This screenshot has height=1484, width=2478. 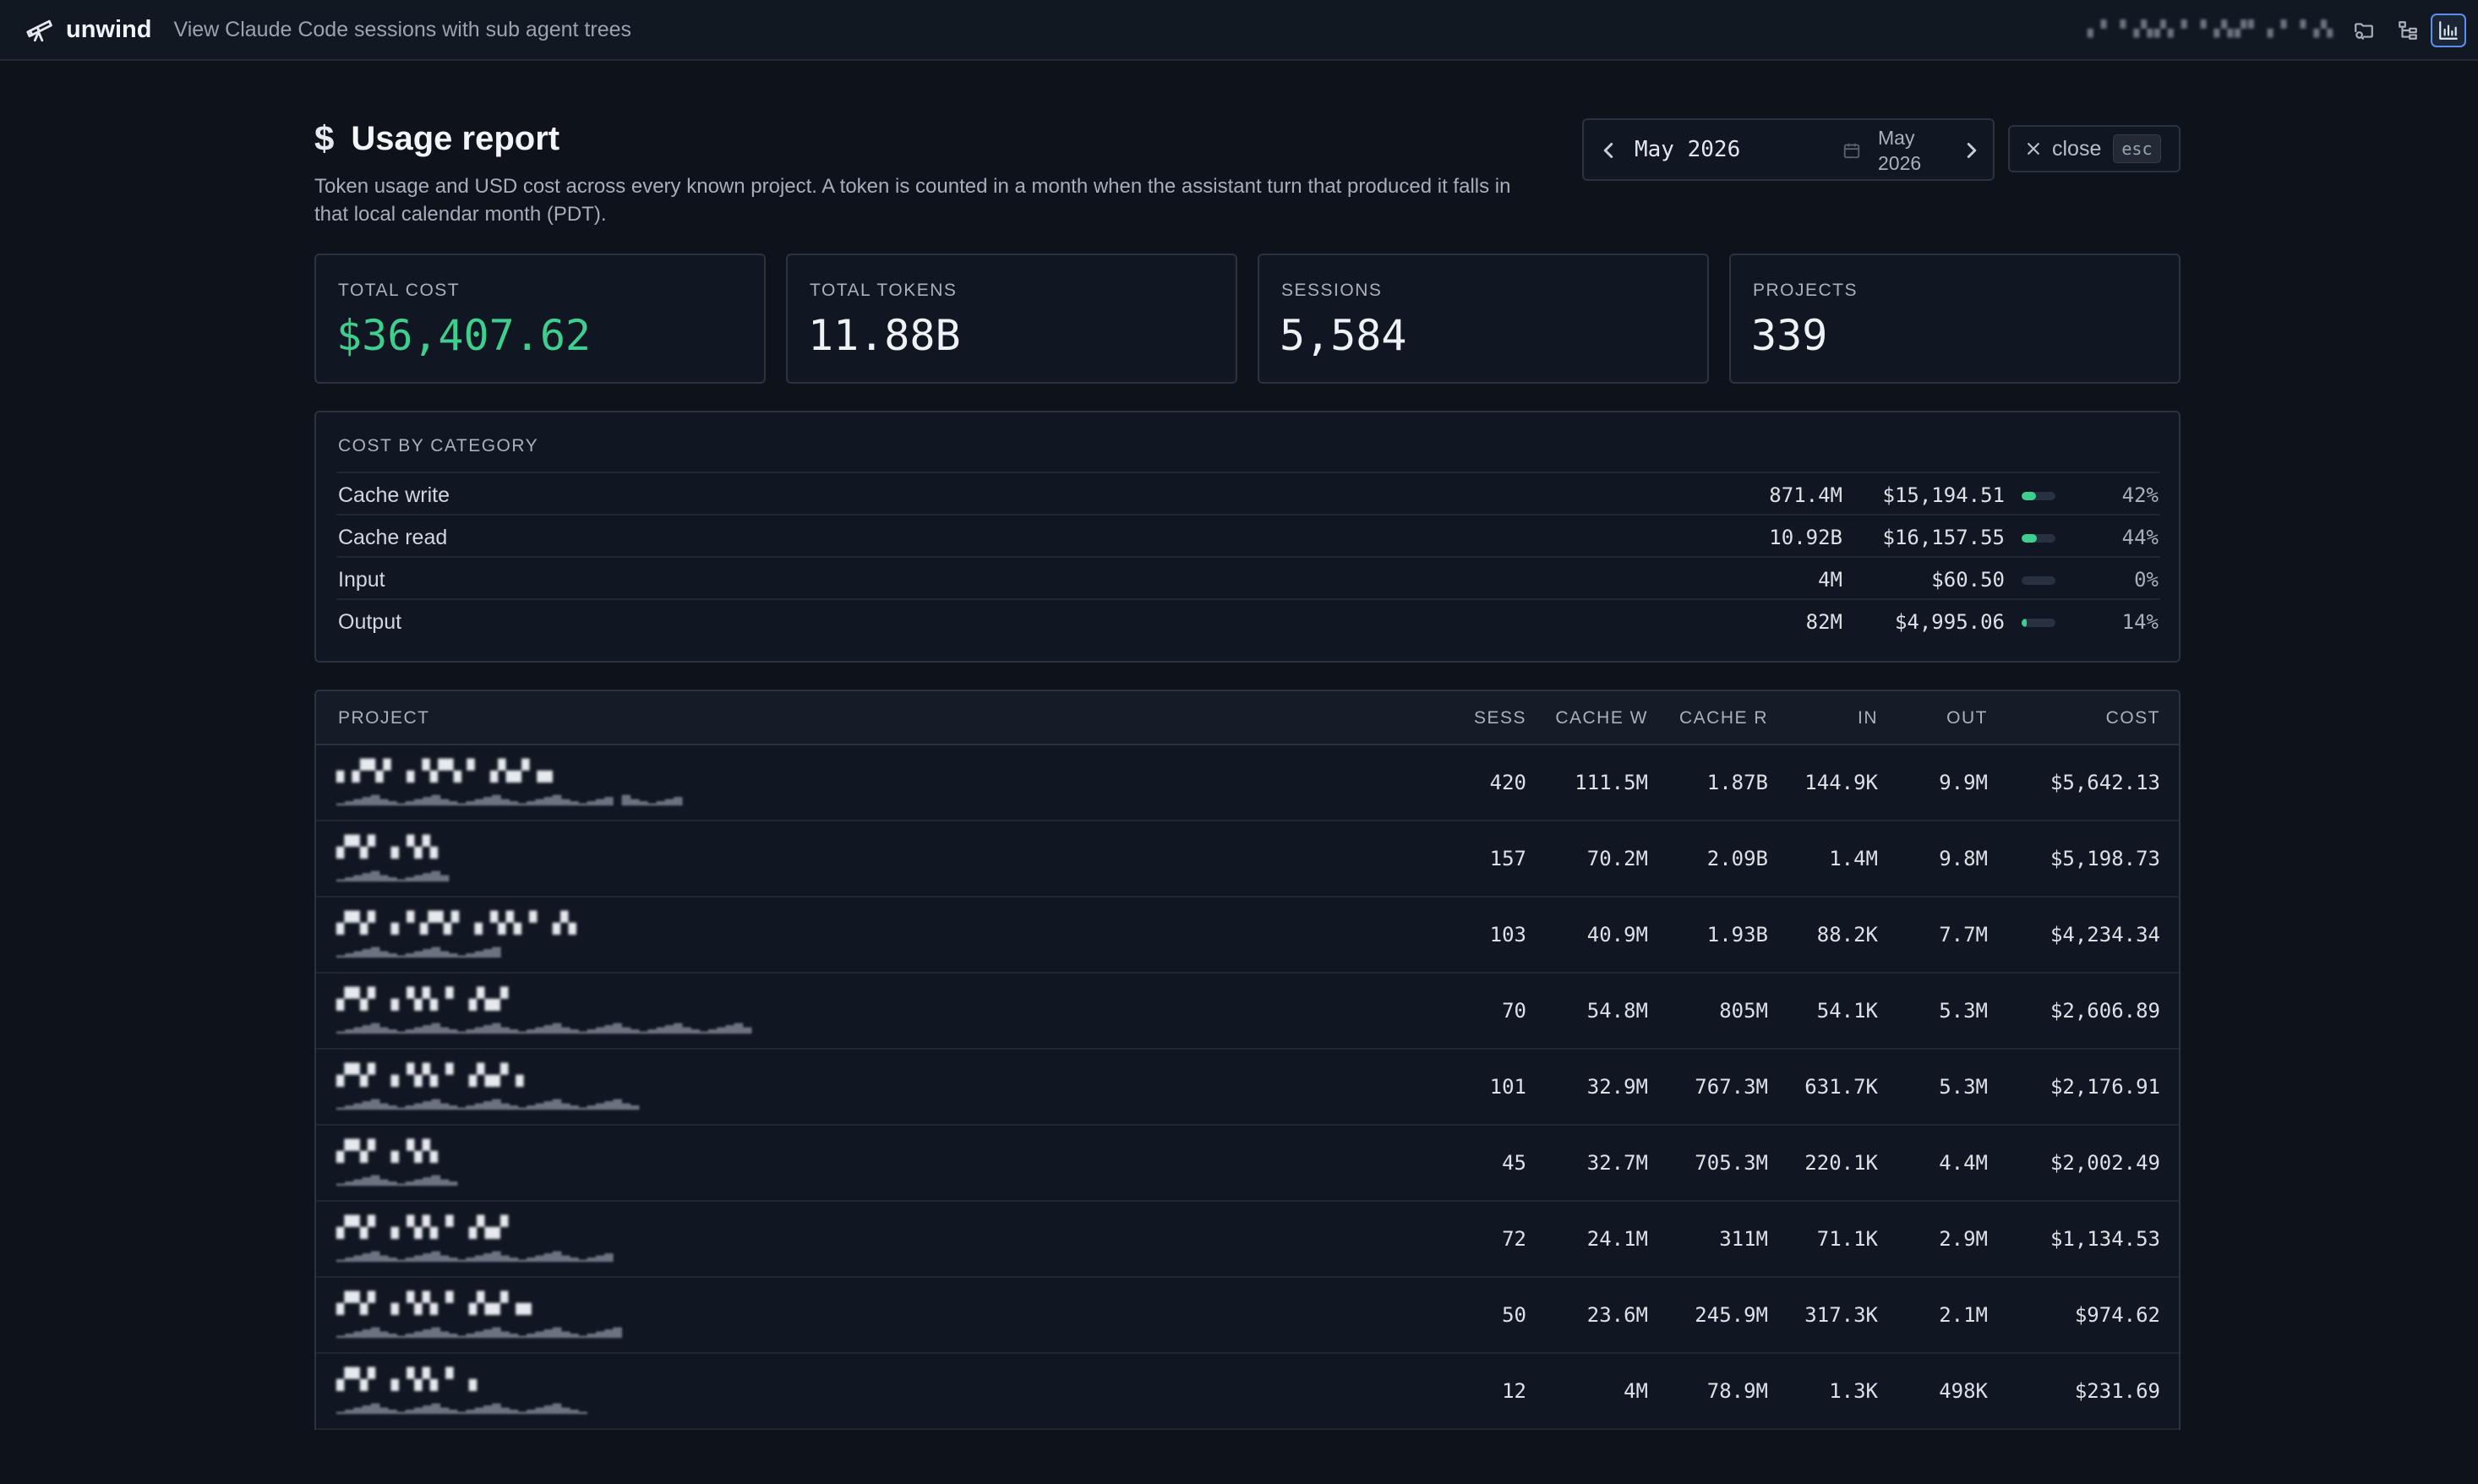 I want to click on stat-card-sessions: SESSIONS 5,584, so click(x=1483, y=319).